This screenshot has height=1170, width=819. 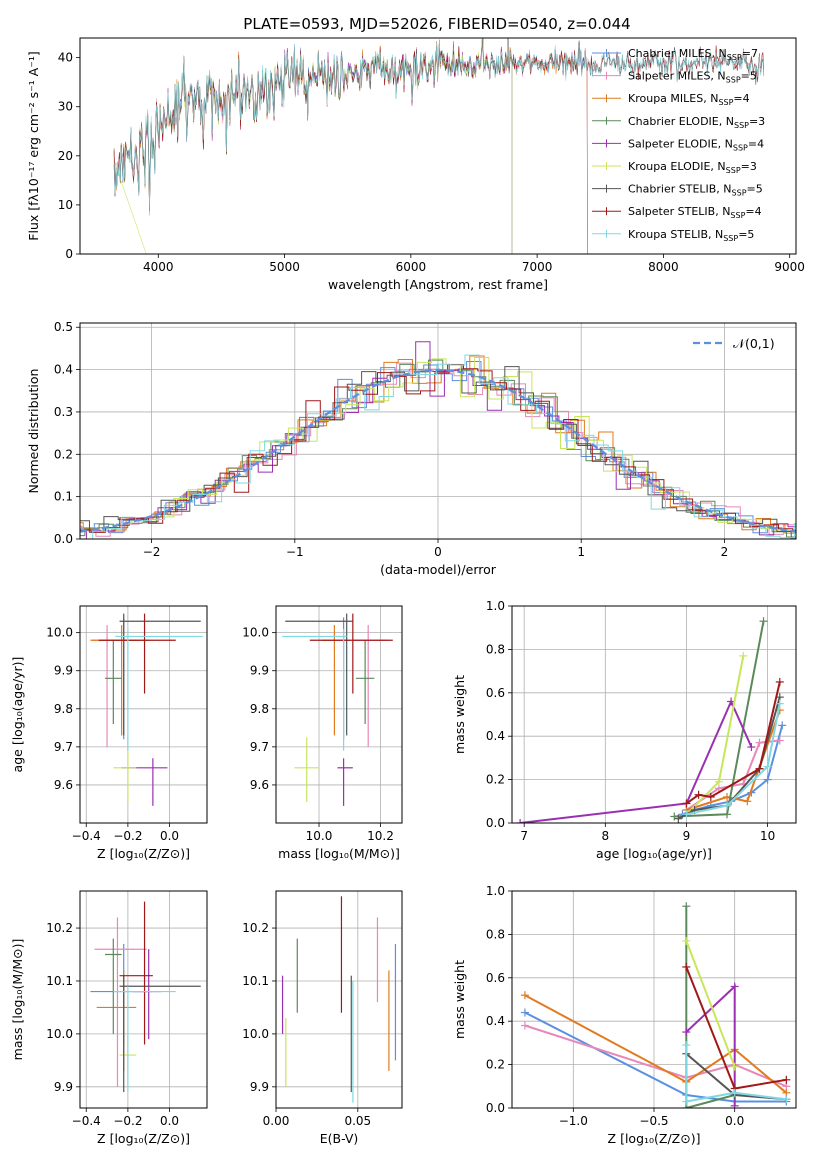 What do you see at coordinates (63, 1087) in the screenshot?
I see `y-tick-label: 9.9` at bounding box center [63, 1087].